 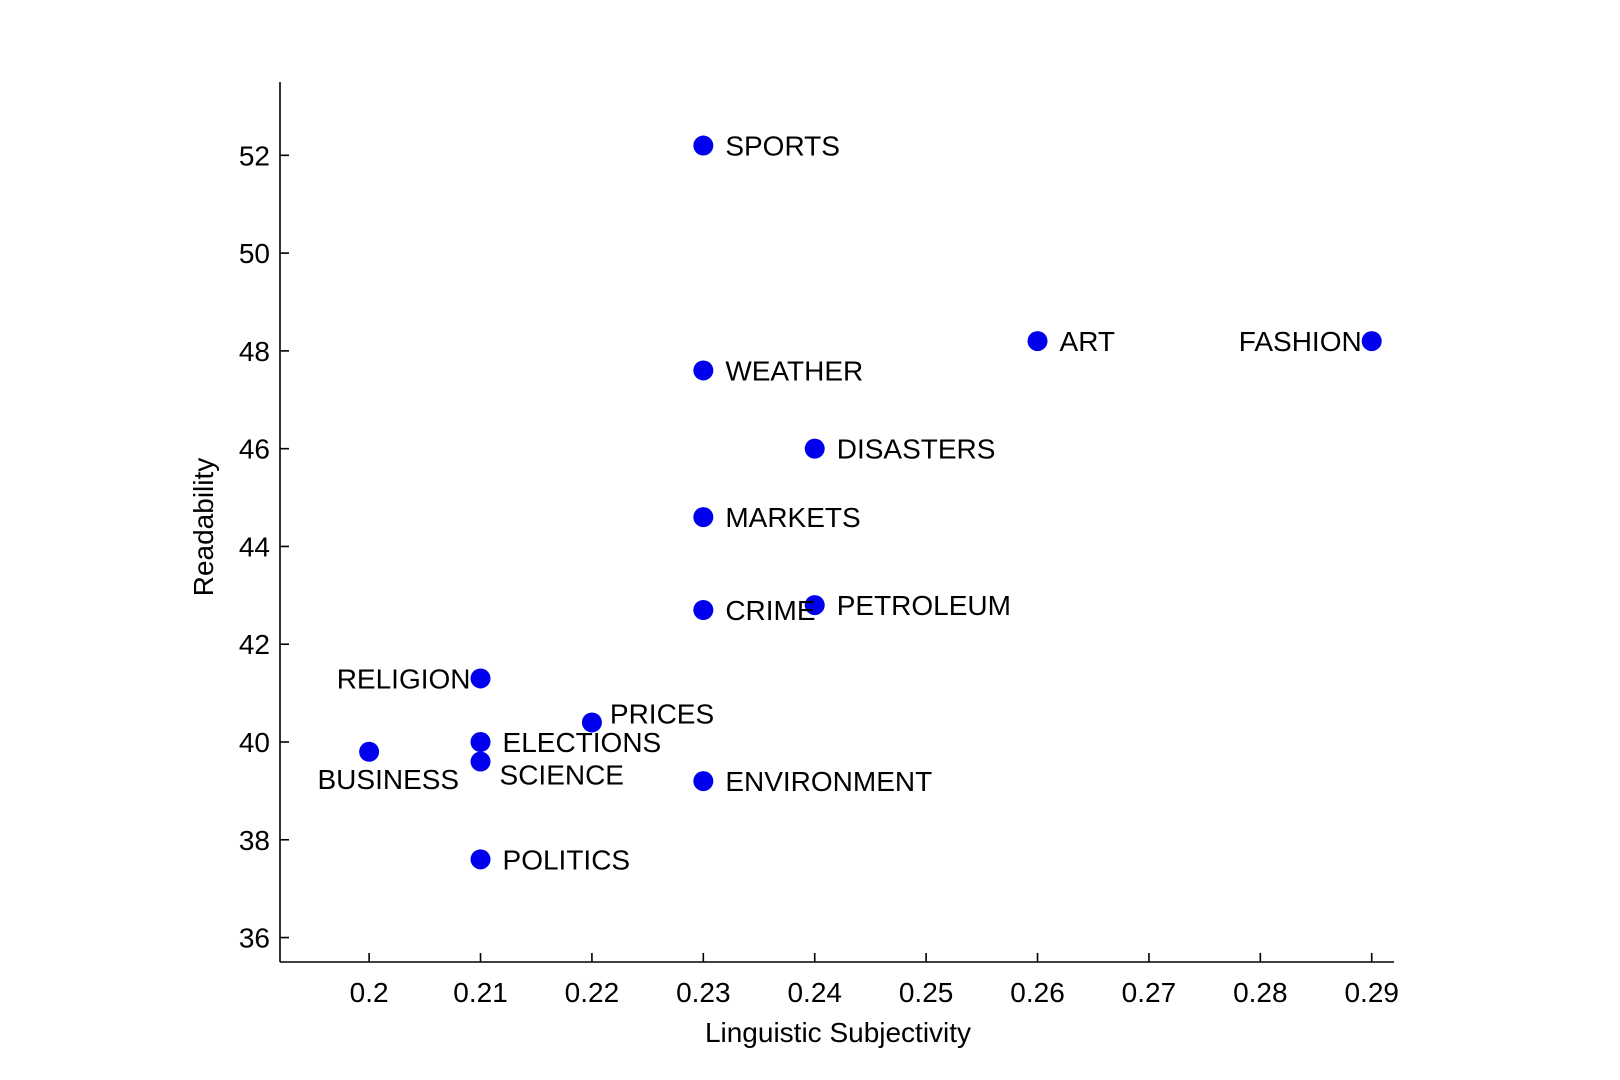 I want to click on x-tick-label: 0.29, so click(x=1371, y=992).